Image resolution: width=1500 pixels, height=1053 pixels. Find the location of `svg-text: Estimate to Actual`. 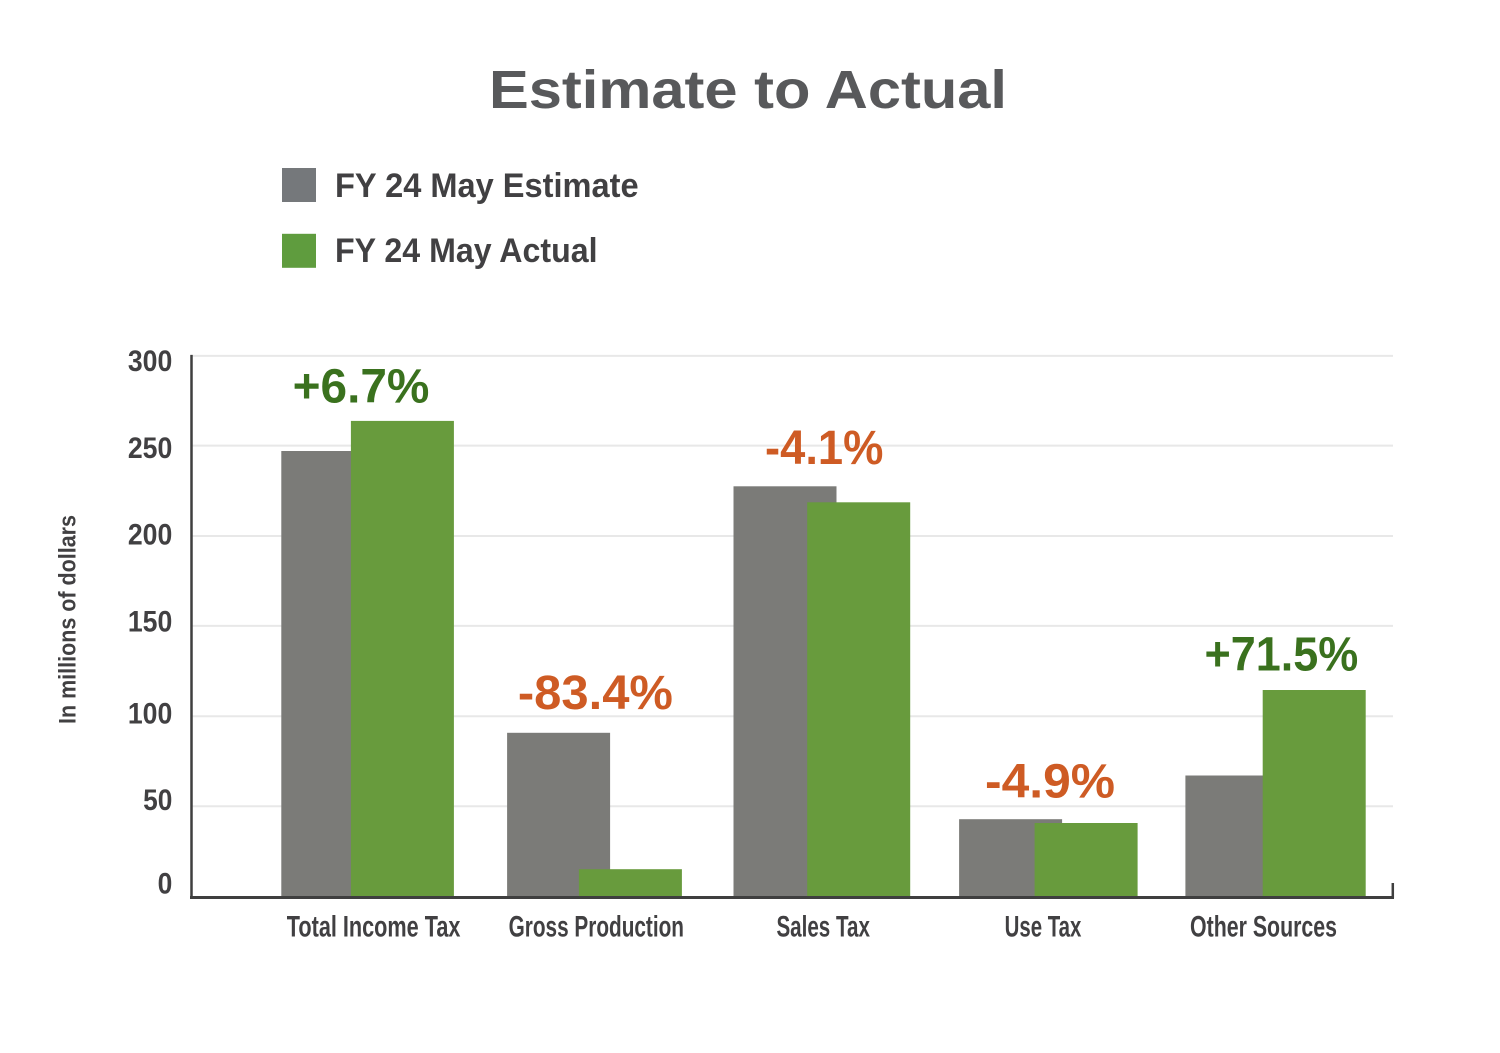

svg-text: Estimate to Actual is located at coordinates (748, 90).